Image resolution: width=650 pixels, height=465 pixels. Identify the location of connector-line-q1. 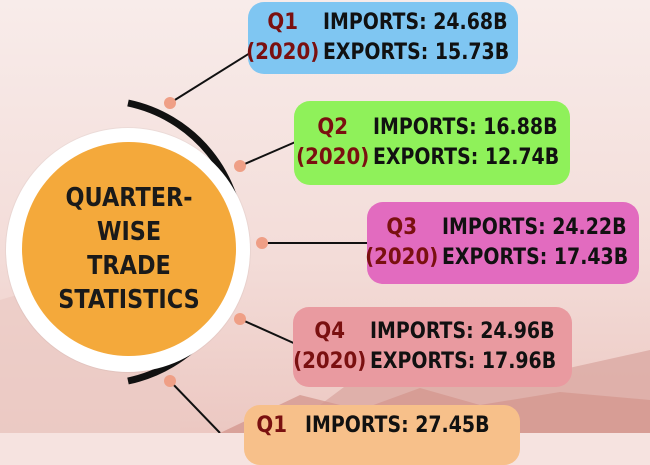
(214, 75).